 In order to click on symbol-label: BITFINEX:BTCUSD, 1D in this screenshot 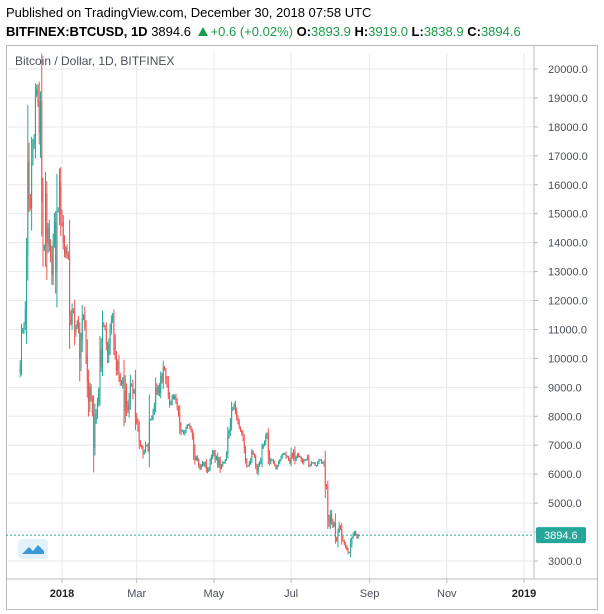, I will do `click(77, 31)`.